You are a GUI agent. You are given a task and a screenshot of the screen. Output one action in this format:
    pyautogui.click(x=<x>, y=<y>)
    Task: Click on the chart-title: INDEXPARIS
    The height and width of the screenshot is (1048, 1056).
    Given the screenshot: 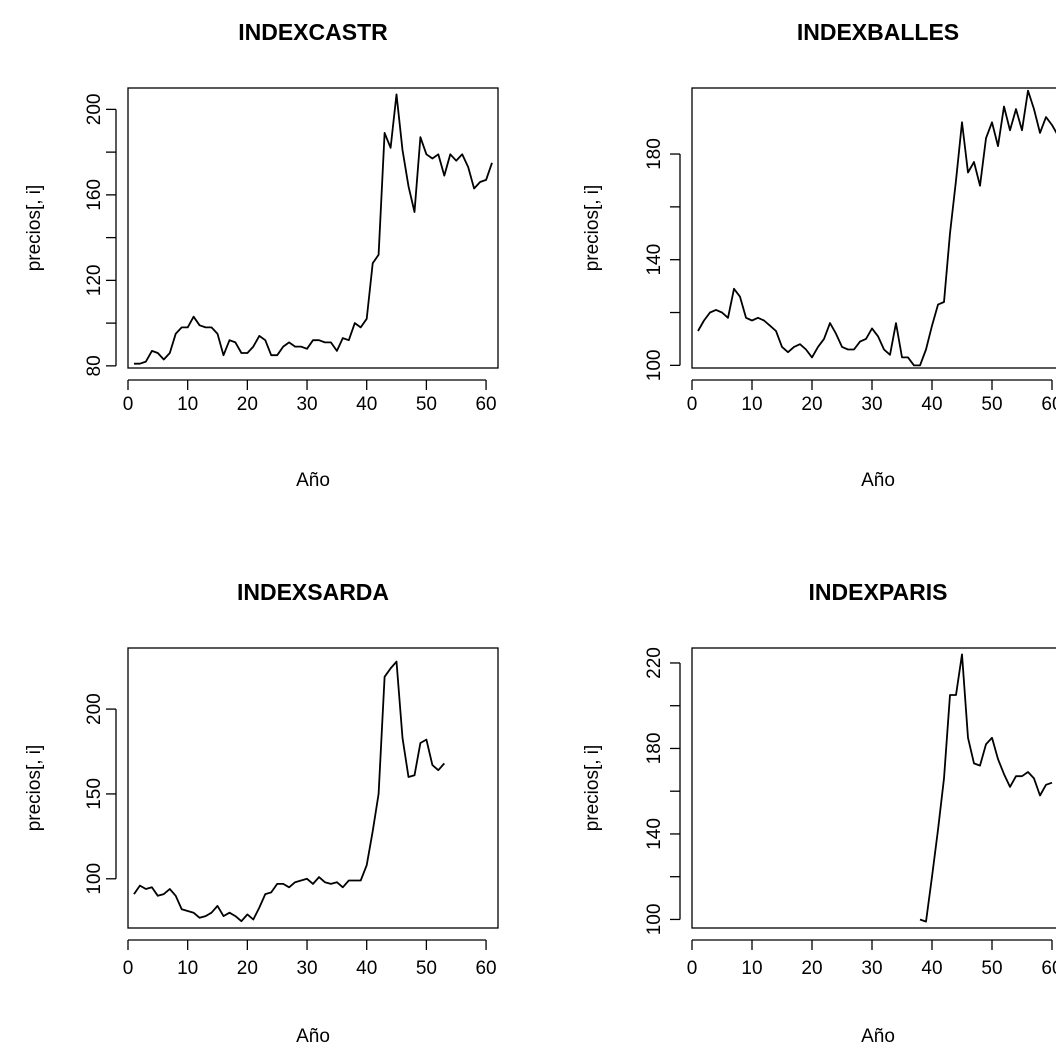 What is the action you would take?
    pyautogui.click(x=878, y=592)
    